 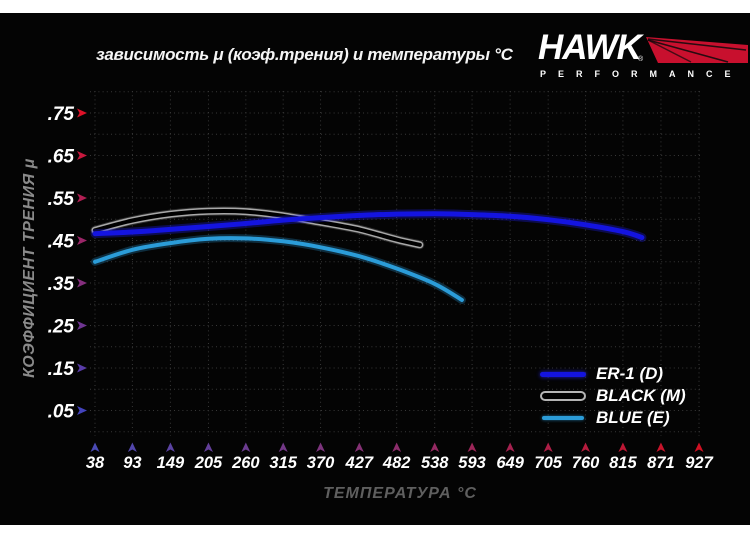 What do you see at coordinates (171, 463) in the screenshot?
I see `x-tick-label: 149` at bounding box center [171, 463].